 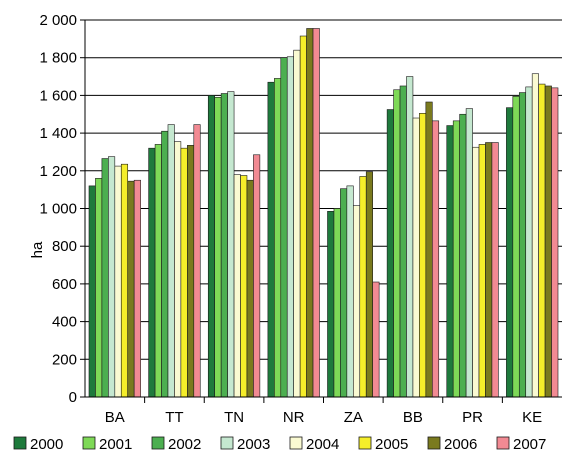 I want to click on x-category-label-TN: TN, so click(x=234, y=417).